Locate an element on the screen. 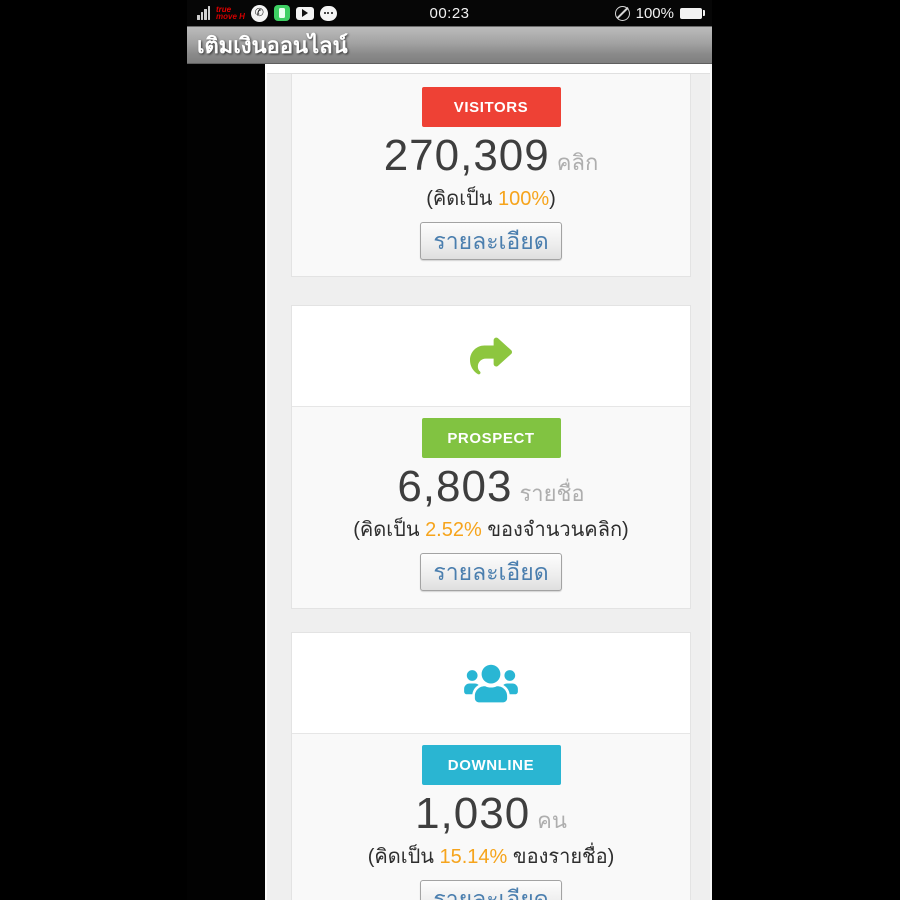 The height and width of the screenshot is (900, 900). downline-percent-value: 15.14% is located at coordinates (473, 857).